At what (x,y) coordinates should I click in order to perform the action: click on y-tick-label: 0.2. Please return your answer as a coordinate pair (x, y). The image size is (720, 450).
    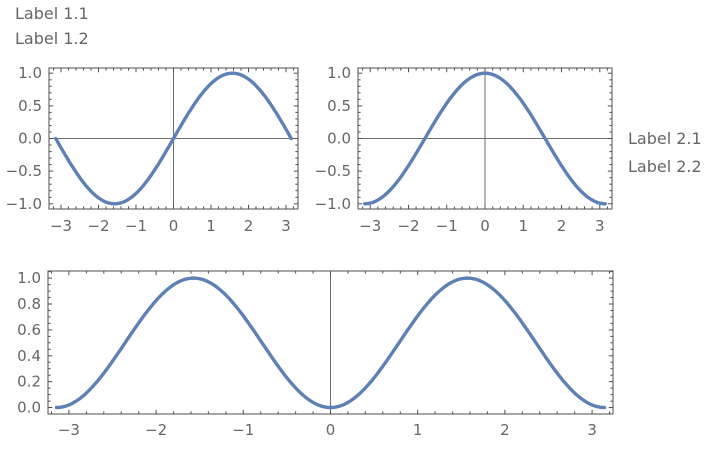
    Looking at the image, I should click on (29, 382).